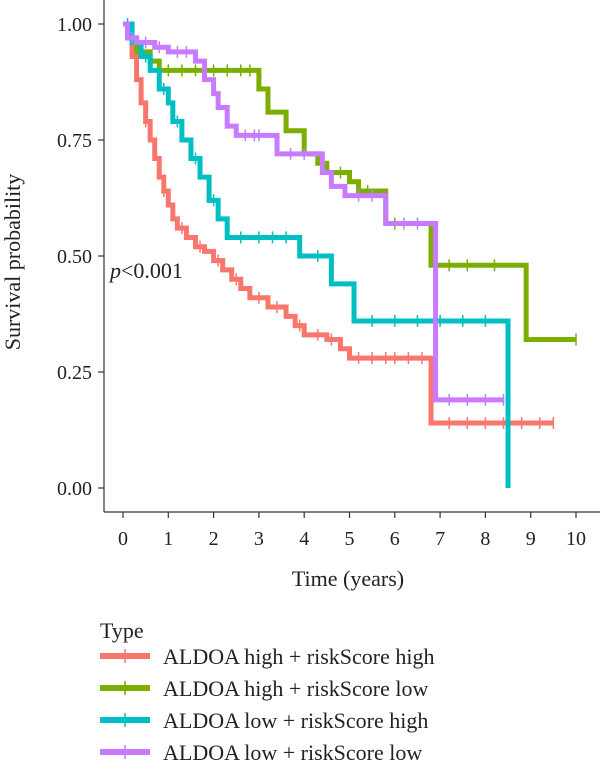  Describe the element at coordinates (214, 539) in the screenshot. I see `x-tick-label: 2` at that location.